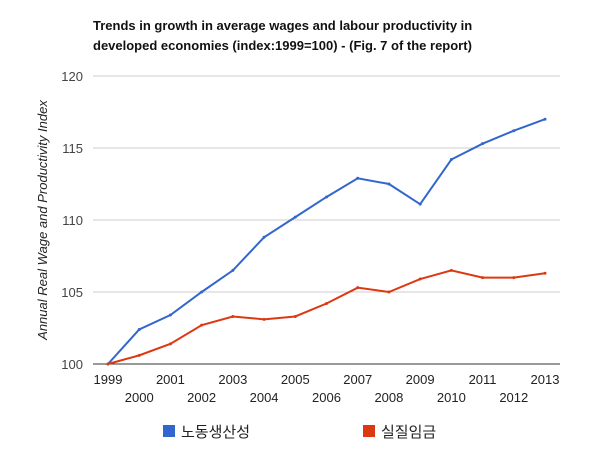 The image size is (600, 450). Describe the element at coordinates (408, 432) in the screenshot. I see `legend-label-1: 실질임금` at that location.